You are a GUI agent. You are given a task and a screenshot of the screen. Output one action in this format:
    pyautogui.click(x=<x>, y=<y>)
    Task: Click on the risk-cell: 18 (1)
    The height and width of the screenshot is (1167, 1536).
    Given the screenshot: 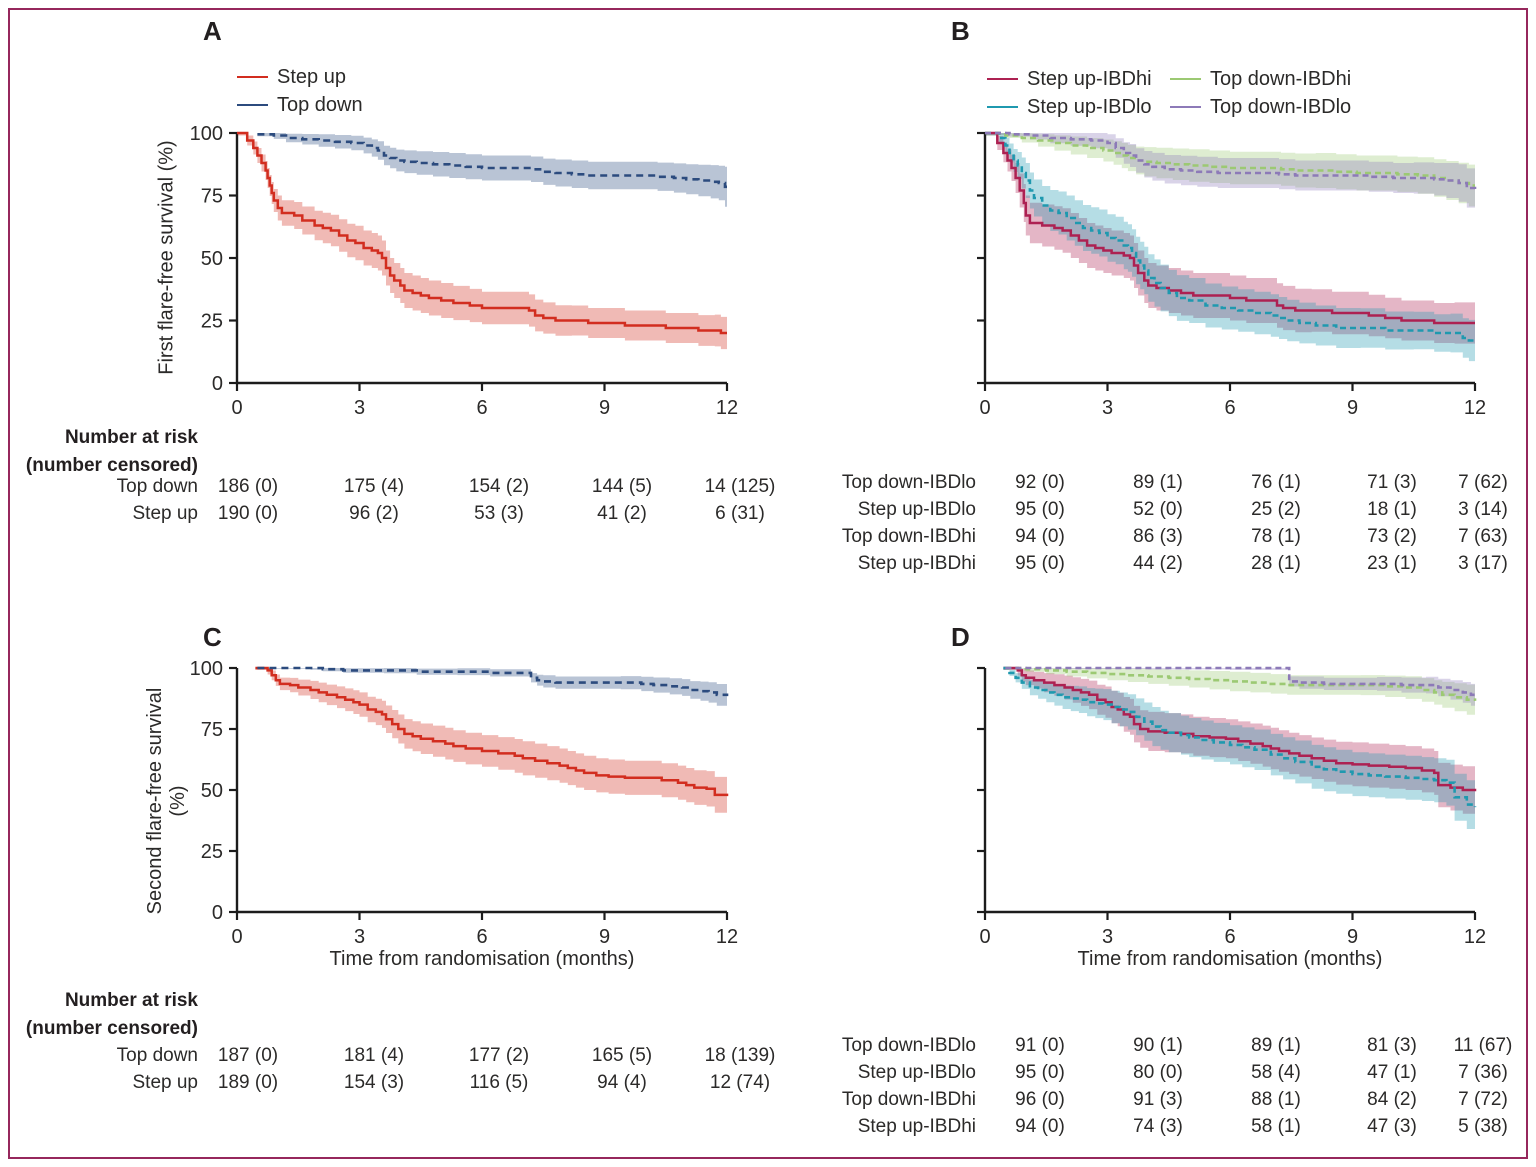 What is the action you would take?
    pyautogui.click(x=1392, y=509)
    